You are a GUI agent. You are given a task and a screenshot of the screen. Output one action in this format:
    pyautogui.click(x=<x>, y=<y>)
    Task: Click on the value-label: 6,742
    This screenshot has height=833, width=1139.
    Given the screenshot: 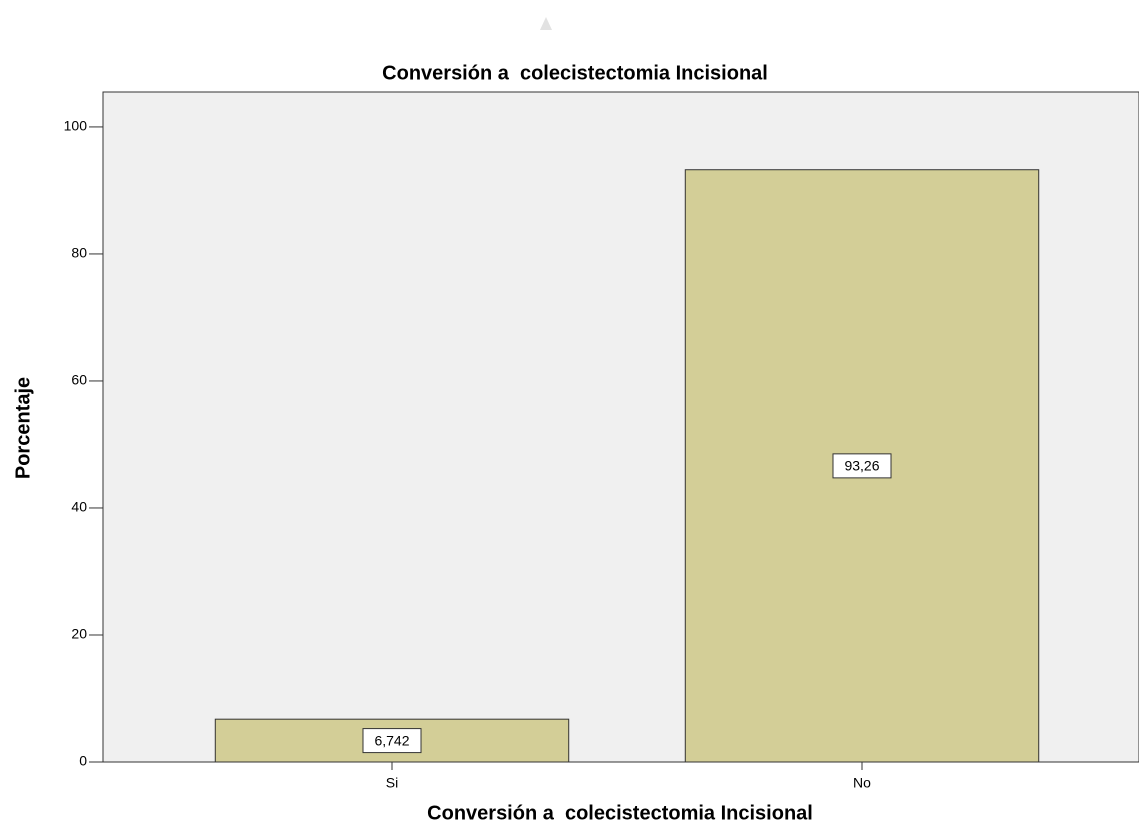 What is the action you would take?
    pyautogui.click(x=391, y=740)
    